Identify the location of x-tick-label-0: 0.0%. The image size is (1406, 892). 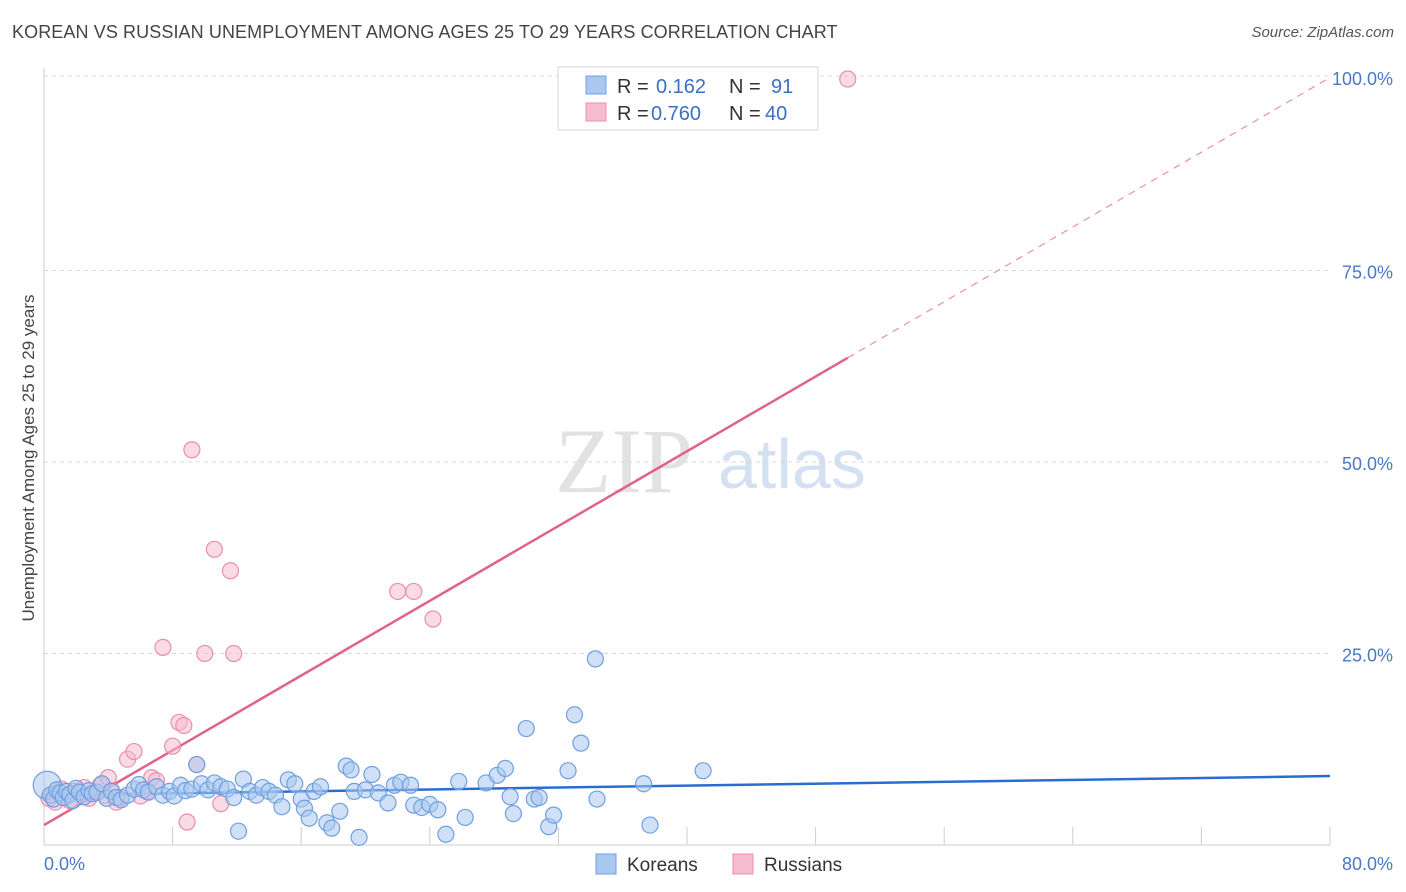
(64, 864).